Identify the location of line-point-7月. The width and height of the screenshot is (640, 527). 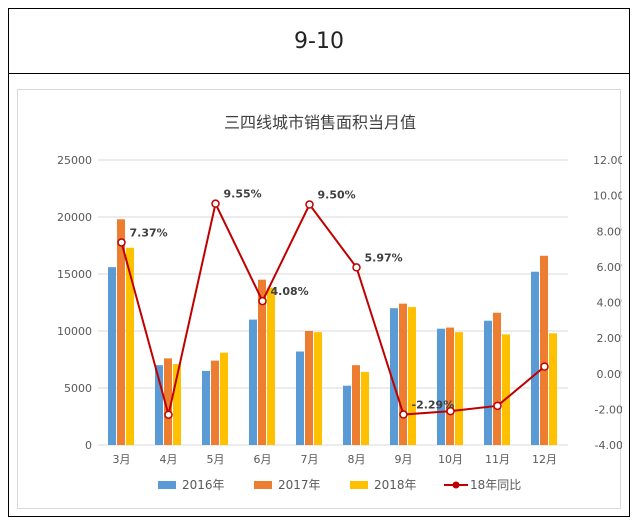
(309, 204).